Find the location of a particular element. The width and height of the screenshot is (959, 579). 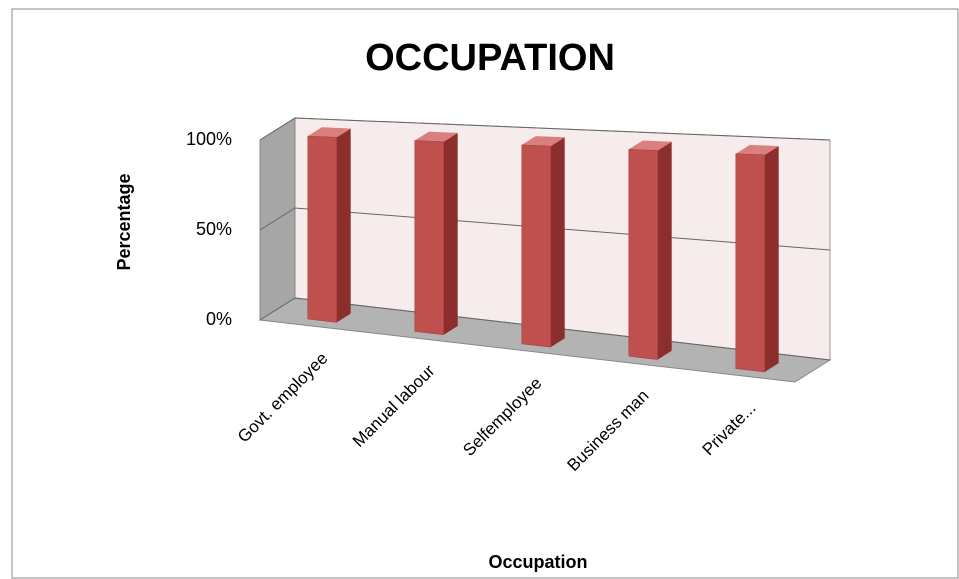

chart-title: OCCUPATION is located at coordinates (490, 58).